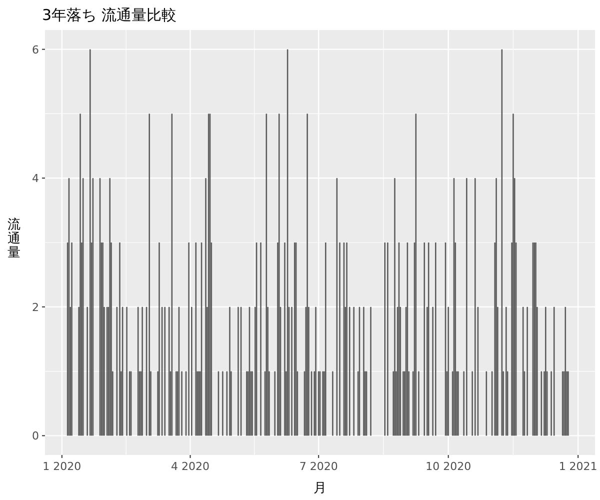  Describe the element at coordinates (14, 238) in the screenshot. I see `y-axis-title: 流通量` at that location.